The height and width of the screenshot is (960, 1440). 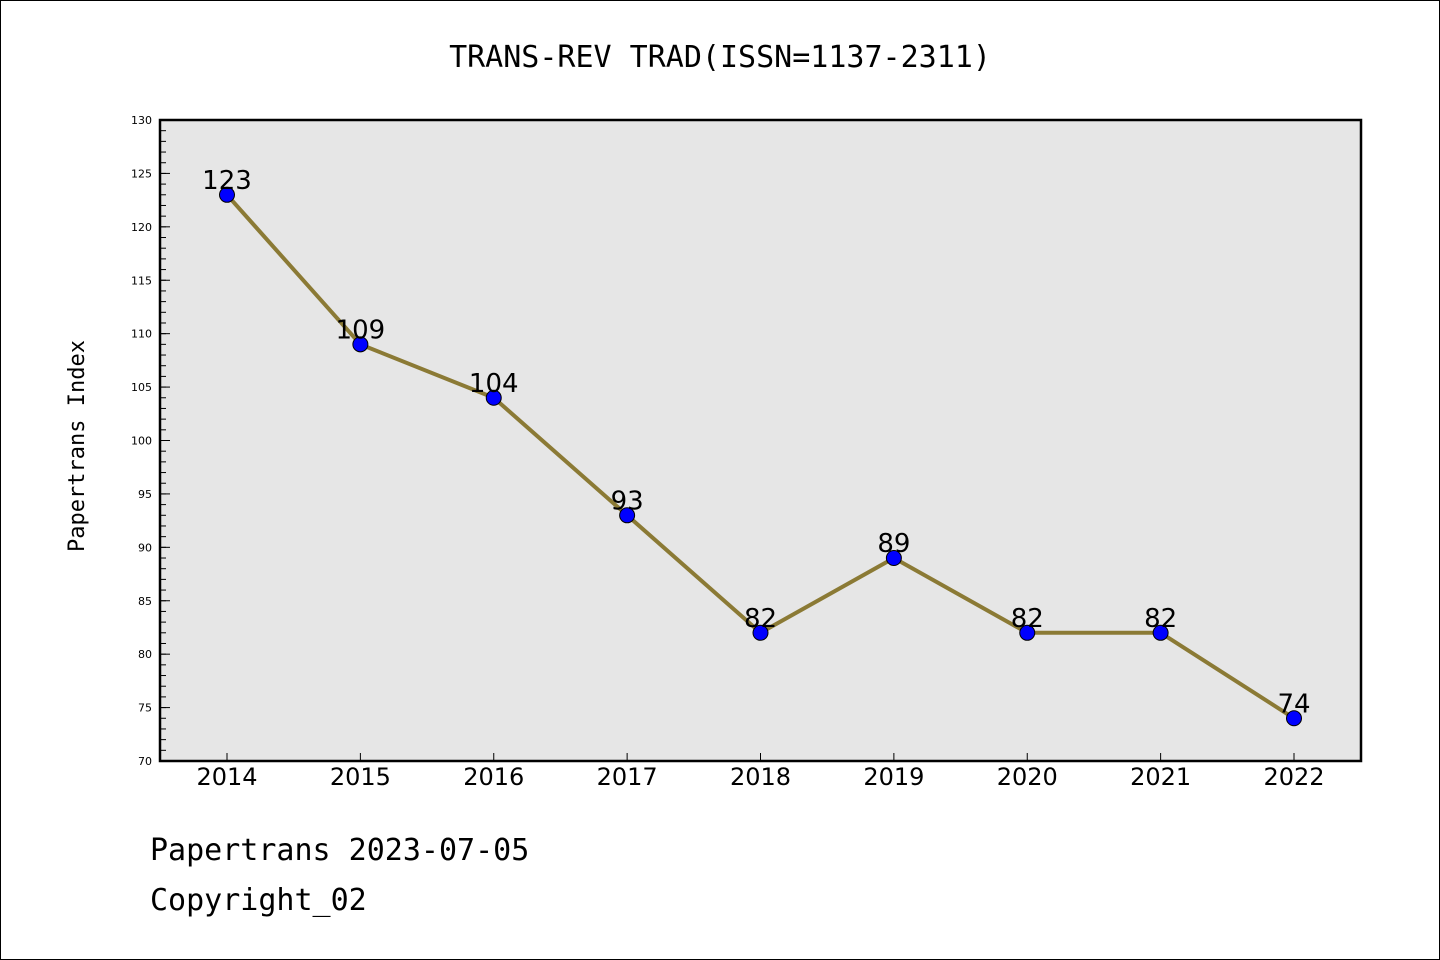 What do you see at coordinates (226, 777) in the screenshot?
I see `x-tick-label: 2014` at bounding box center [226, 777].